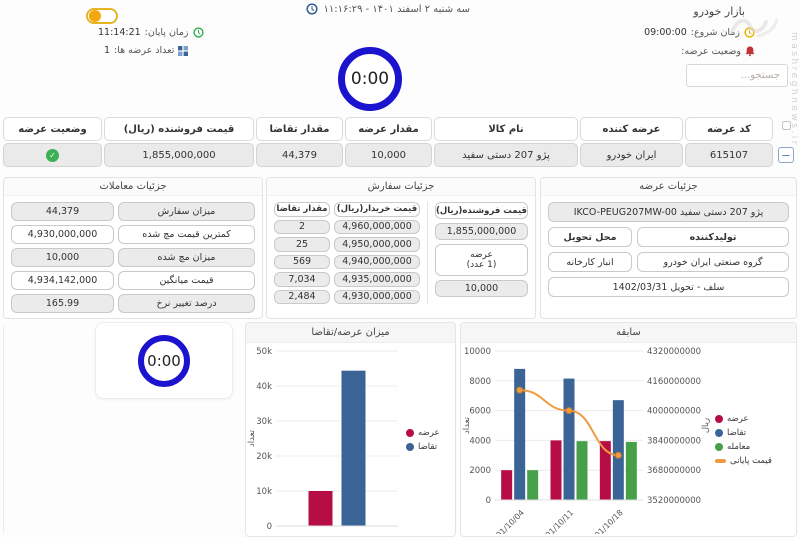 The height and width of the screenshot is (537, 800). Describe the element at coordinates (477, 352) in the screenshot. I see `svg-text: 10000` at that location.